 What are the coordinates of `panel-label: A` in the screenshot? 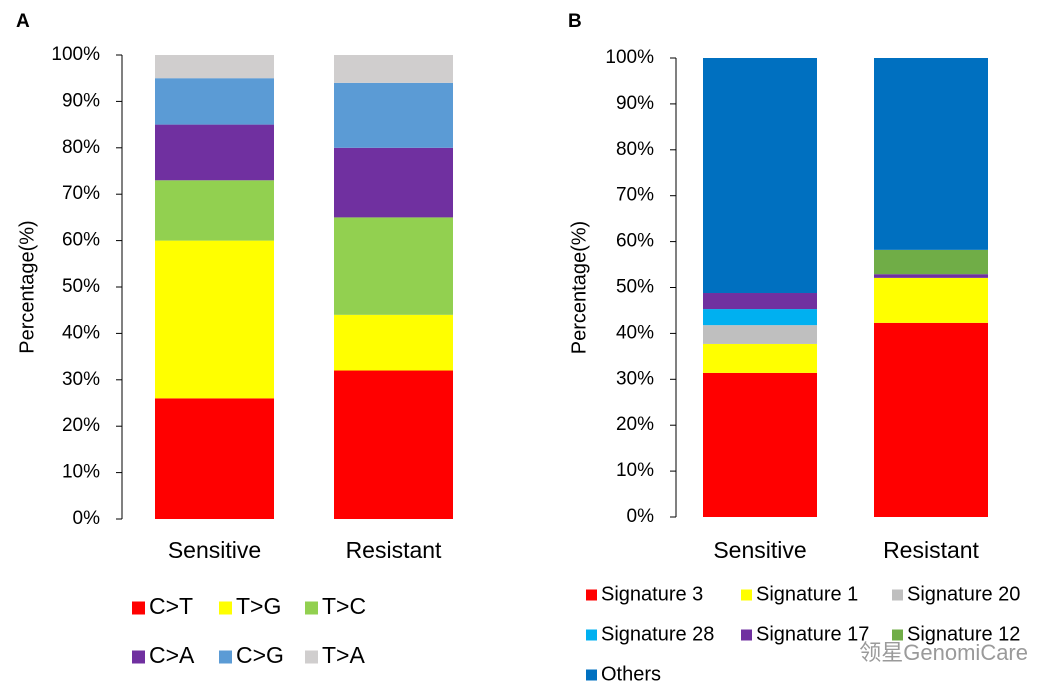 It's located at (23, 21).